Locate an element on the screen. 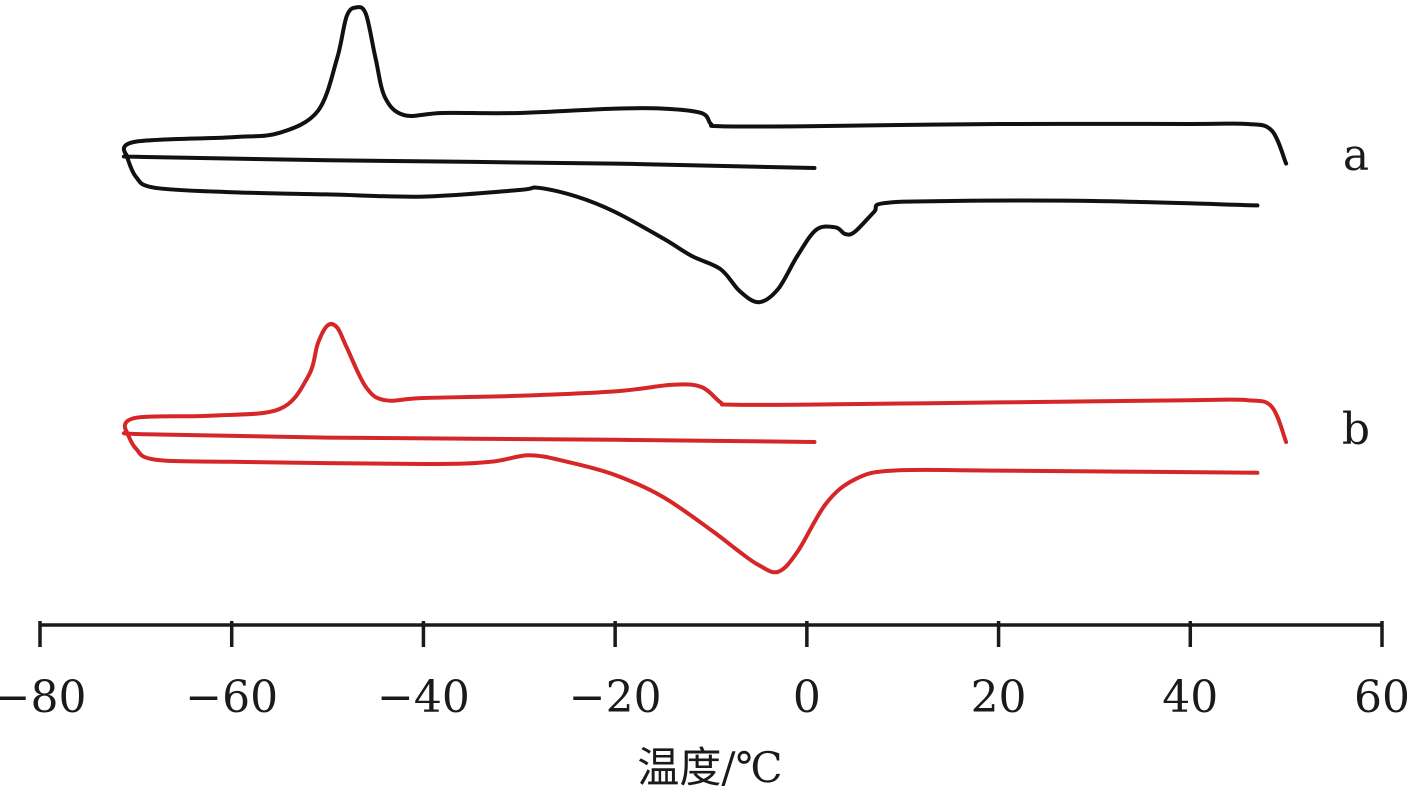 The image size is (1407, 792). x-tick-label--20: −20 is located at coordinates (615, 697).